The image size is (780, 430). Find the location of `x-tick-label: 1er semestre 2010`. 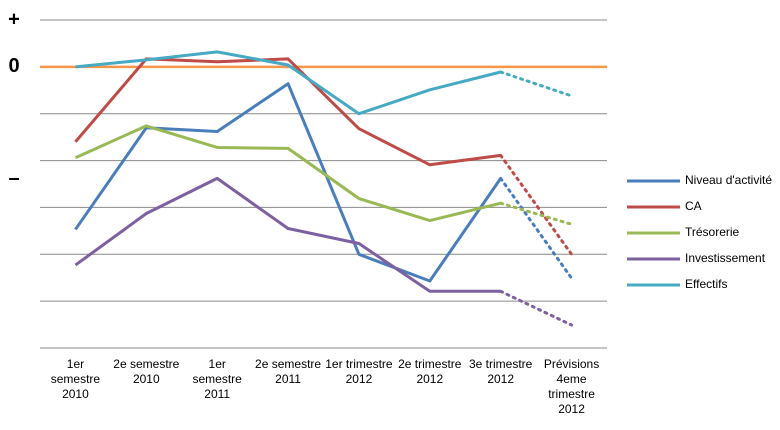

x-tick-label: 1er semestre 2010 is located at coordinates (75, 379).